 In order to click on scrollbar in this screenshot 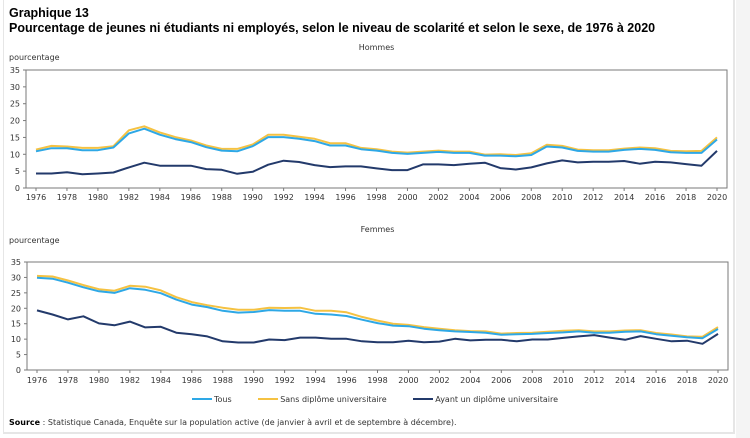, I will do `click(743, 219)`.